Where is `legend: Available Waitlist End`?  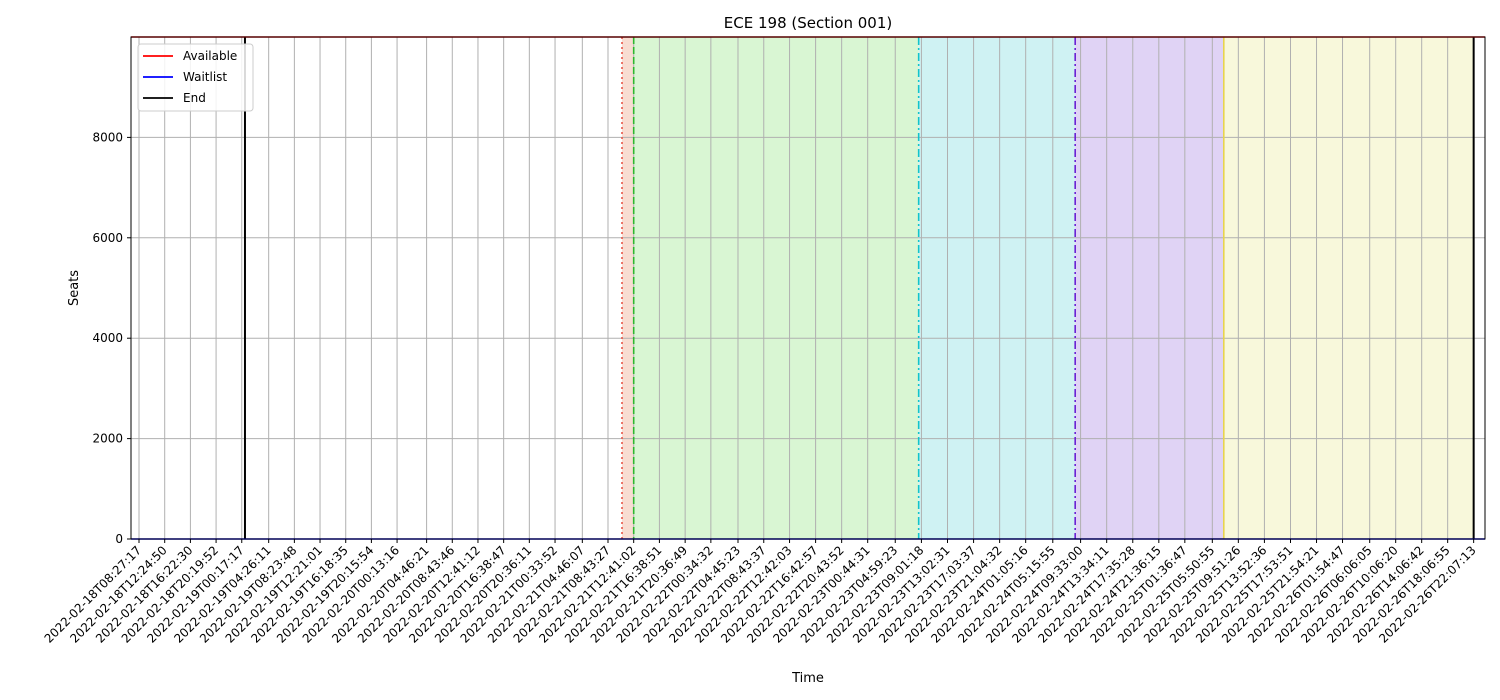
legend: Available Waitlist End is located at coordinates (195, 77).